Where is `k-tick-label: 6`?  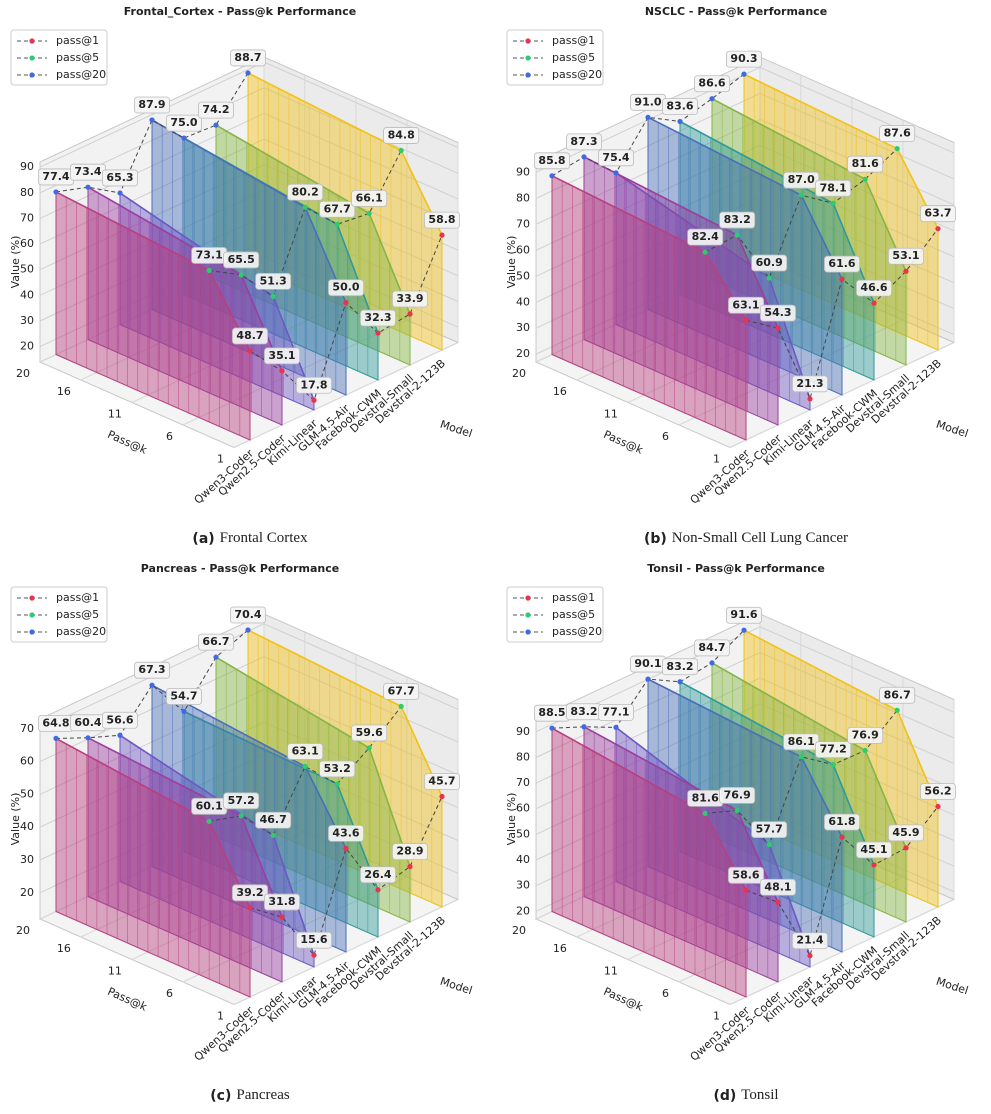 k-tick-label: 6 is located at coordinates (169, 436).